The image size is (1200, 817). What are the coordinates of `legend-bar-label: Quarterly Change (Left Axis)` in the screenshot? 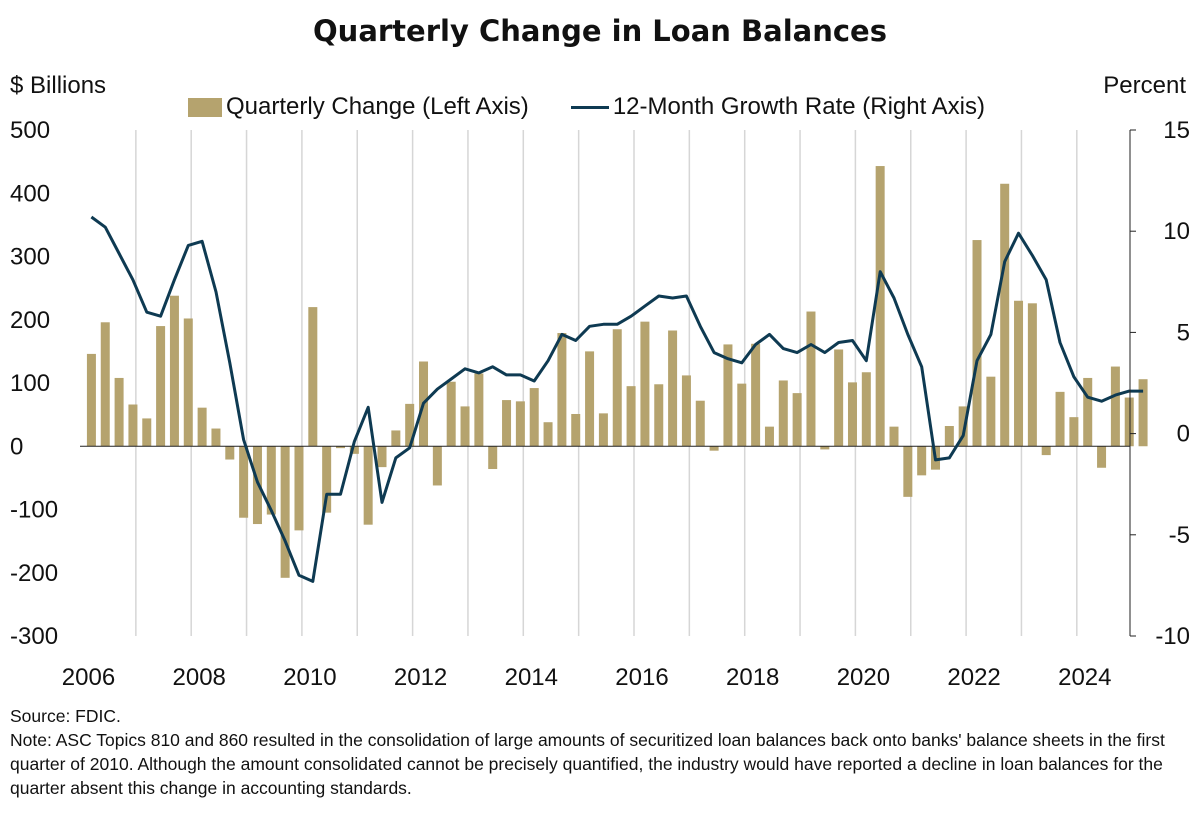 It's located at (377, 106).